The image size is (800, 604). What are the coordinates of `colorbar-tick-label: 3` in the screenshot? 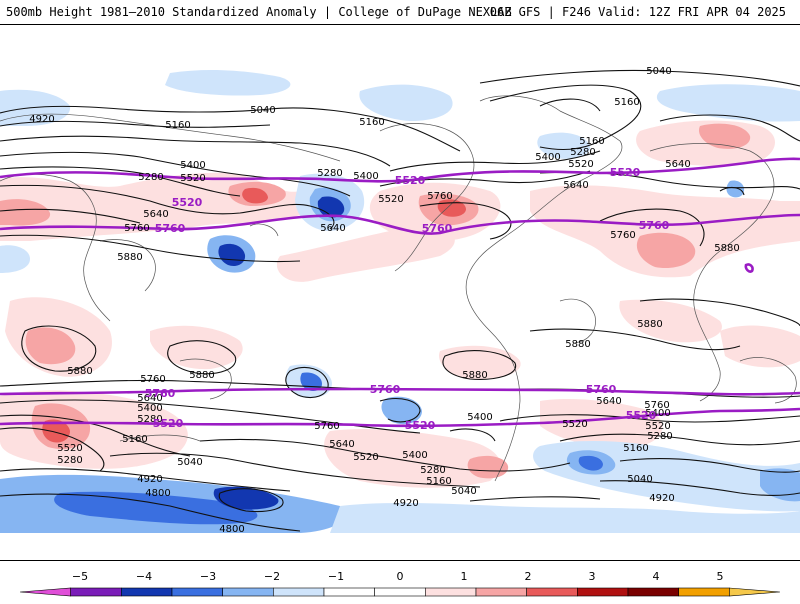 It's located at (592, 576).